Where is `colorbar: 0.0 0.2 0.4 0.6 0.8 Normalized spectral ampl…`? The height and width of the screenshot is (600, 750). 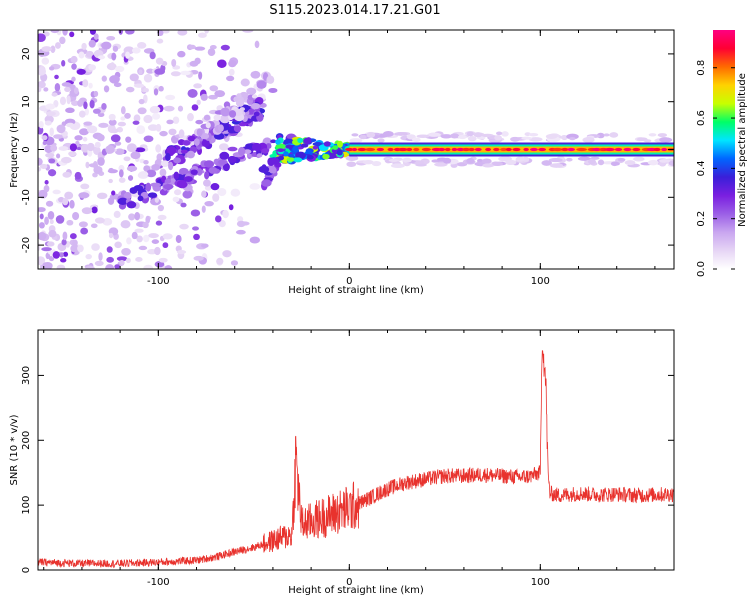 colorbar: 0.0 0.2 0.4 0.6 0.8 Normalized spectral ampl… is located at coordinates (722, 153).